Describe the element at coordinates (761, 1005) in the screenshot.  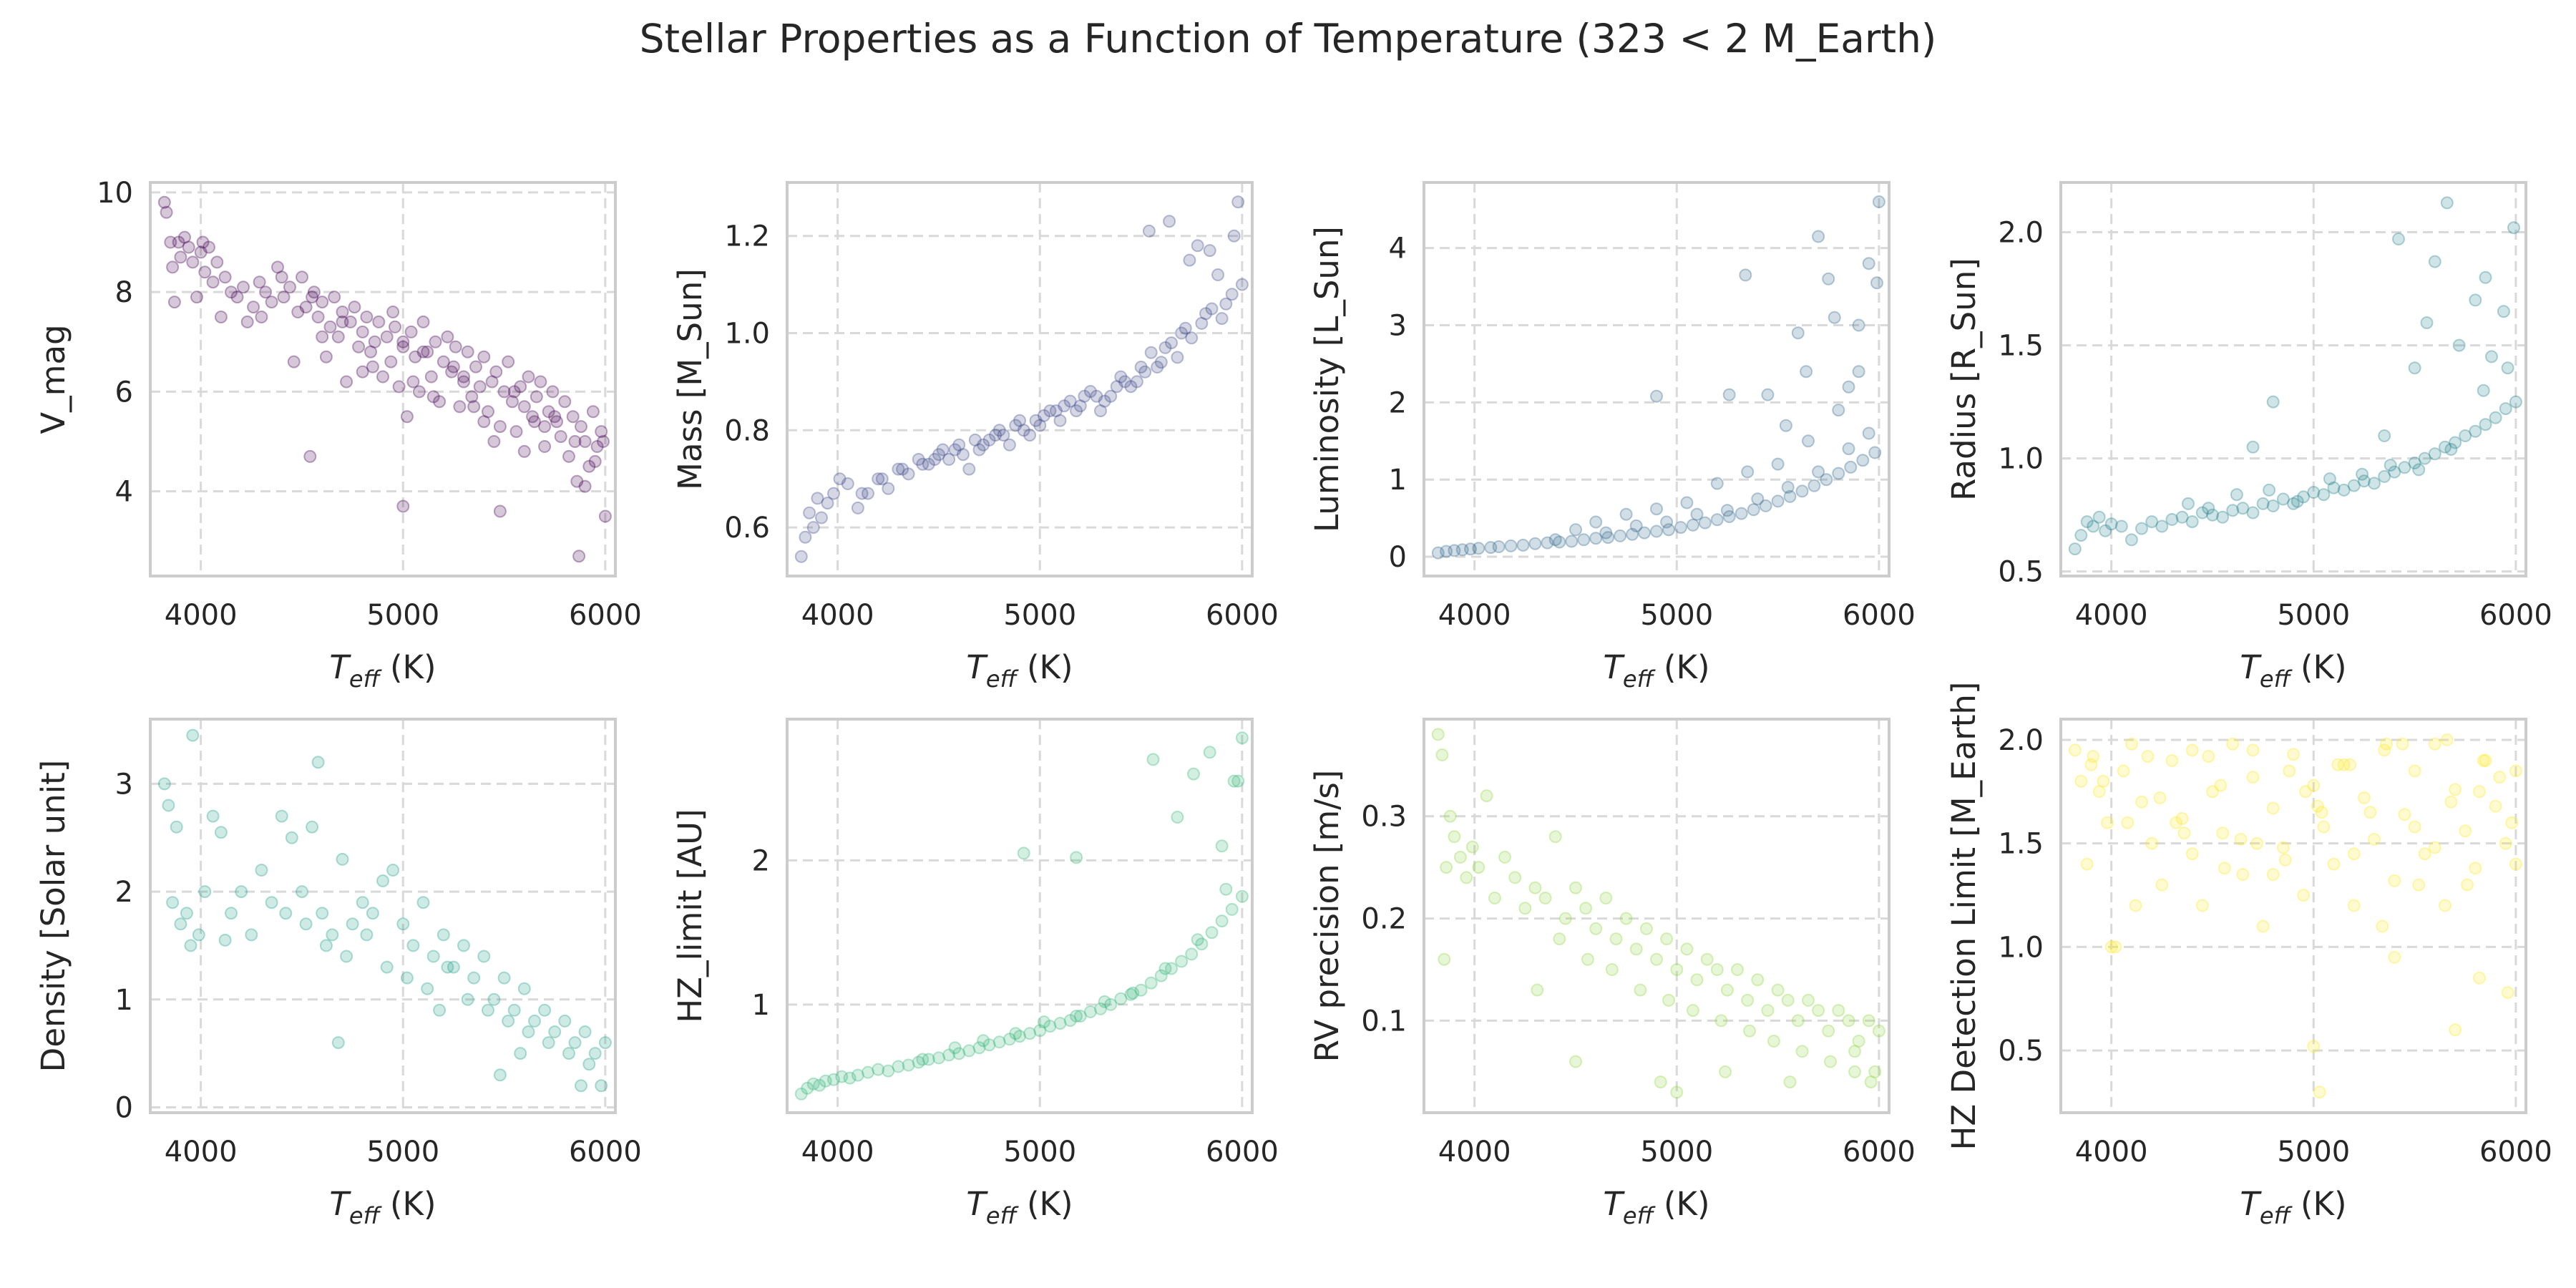
I see `y-tick-label: 1` at that location.